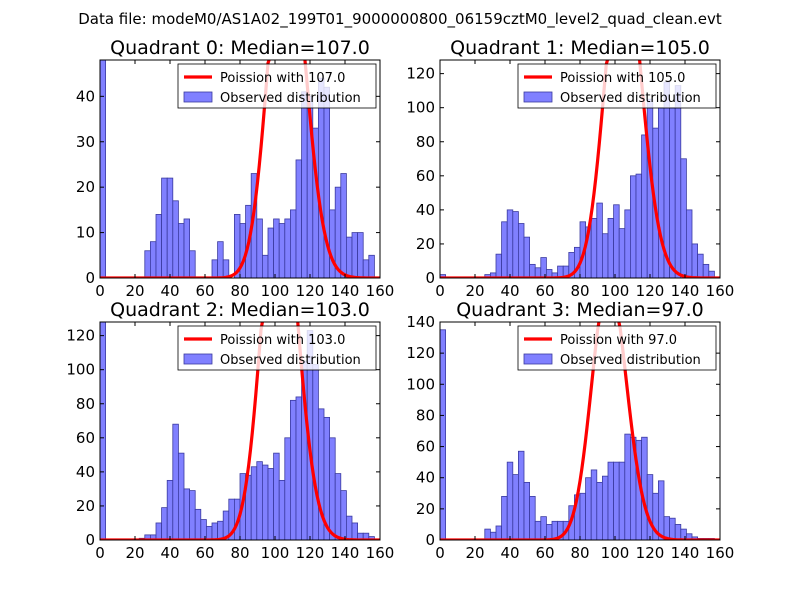 This screenshot has width=800, height=600. I want to click on legend-label-poisson: Poission with 97.0, so click(618, 340).